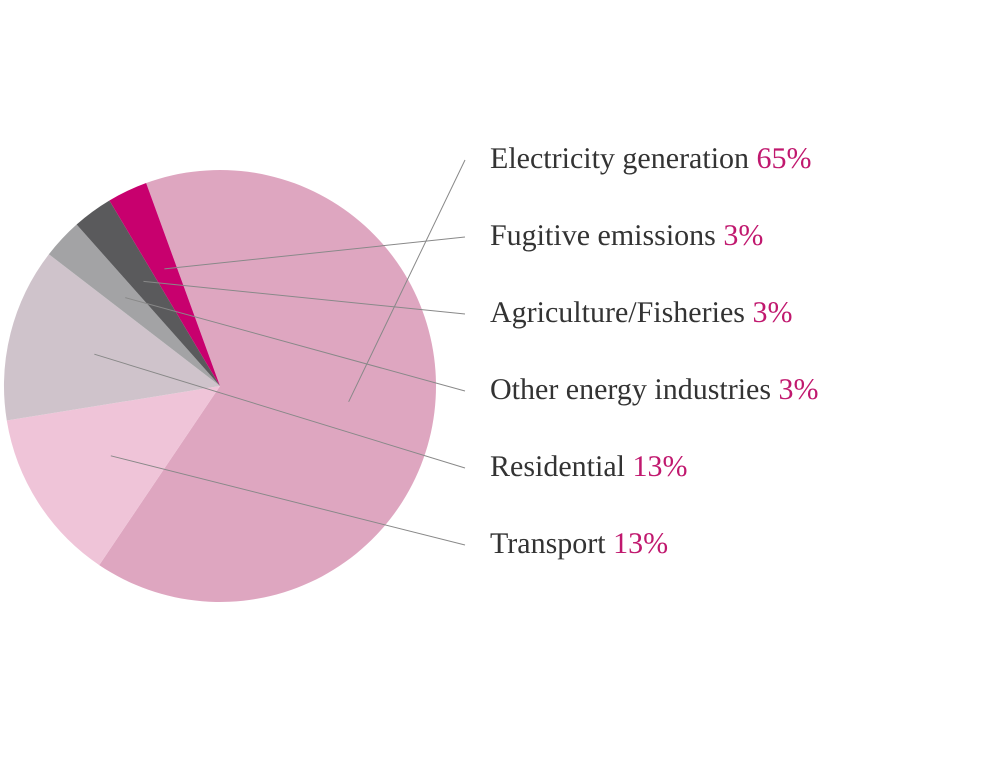 The width and height of the screenshot is (981, 772). Describe the element at coordinates (784, 158) in the screenshot. I see `data-label: 65%` at that location.